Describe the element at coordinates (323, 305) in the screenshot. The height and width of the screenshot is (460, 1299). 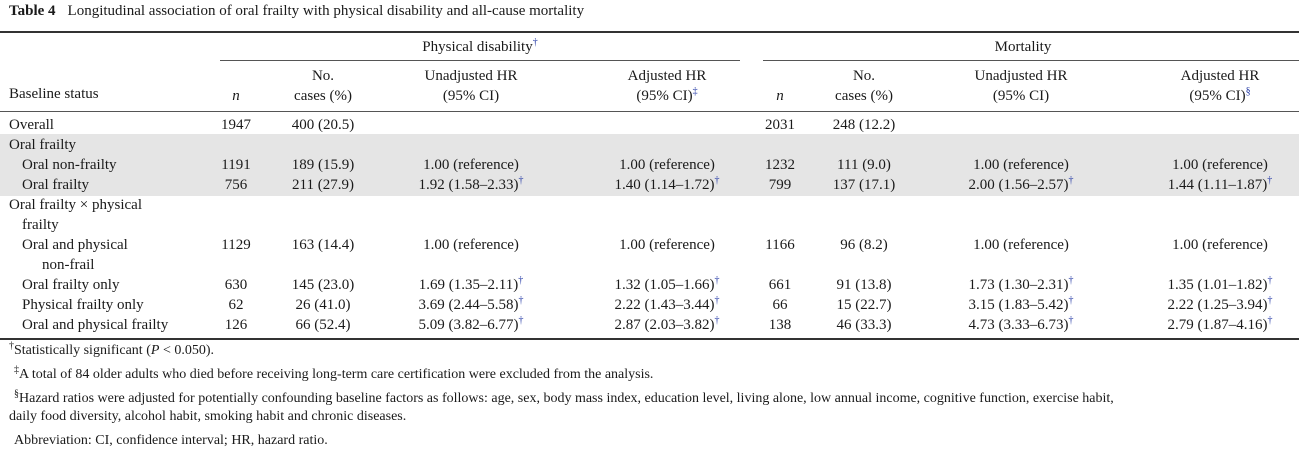
I see `cell-pd-cases: 26 (41.0)` at that location.